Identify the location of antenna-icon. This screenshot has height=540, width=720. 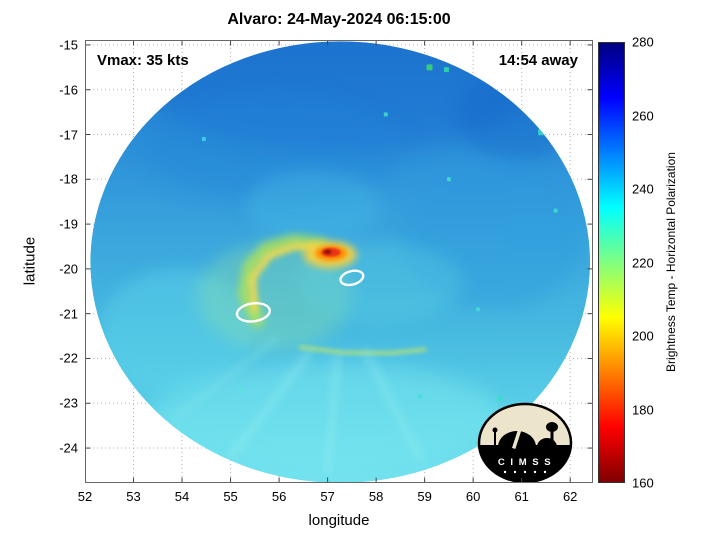
(495, 439).